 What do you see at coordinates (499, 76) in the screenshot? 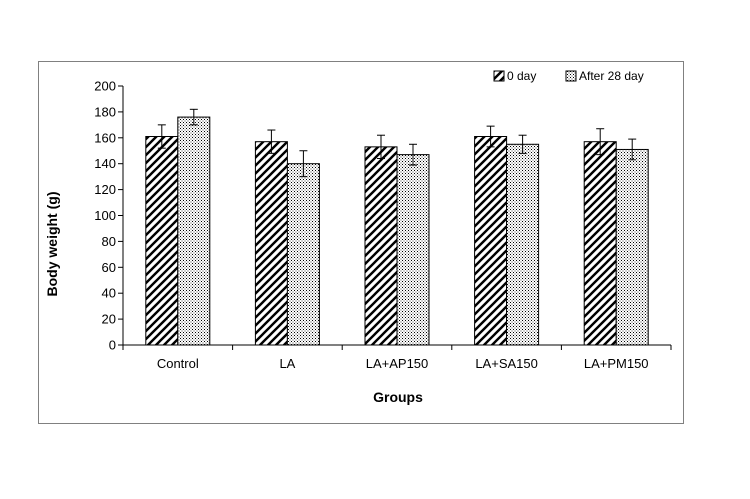
I see `legend-swatch-0-day` at bounding box center [499, 76].